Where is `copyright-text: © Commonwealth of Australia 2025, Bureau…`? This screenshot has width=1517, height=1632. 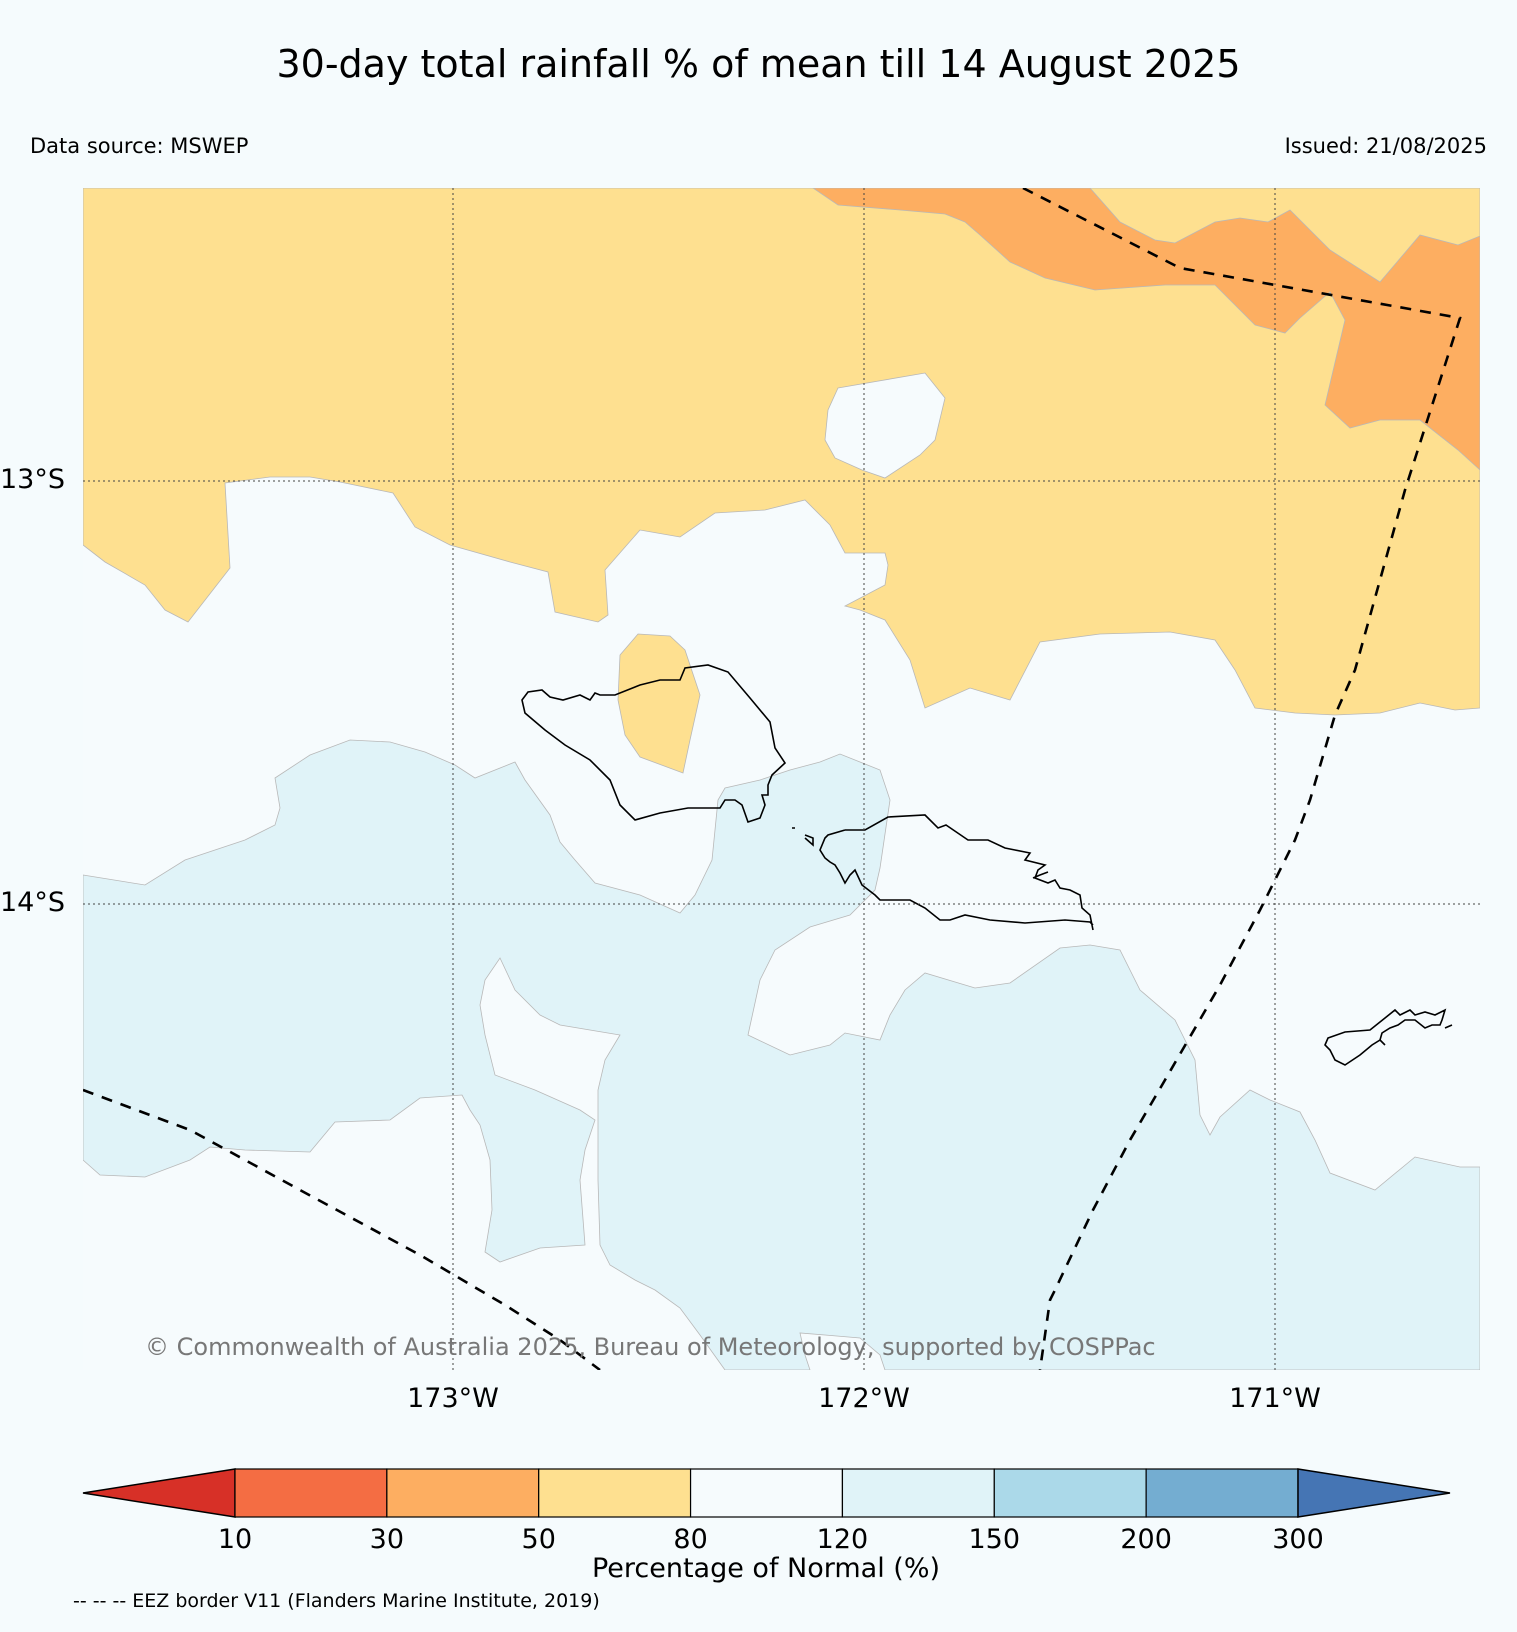 copyright-text: © Commonwealth of Australia 2025, Bureau… is located at coordinates (650, 1347).